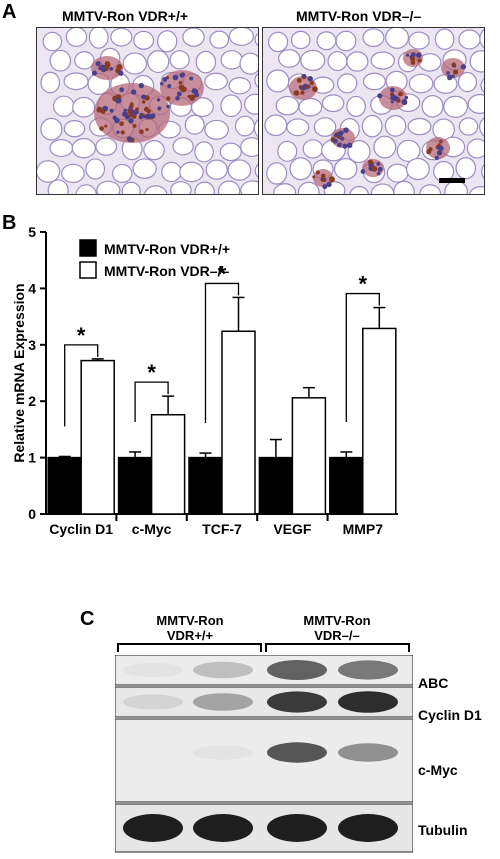 The width and height of the screenshot is (500, 859). I want to click on significance-bracket, so click(362, 357).